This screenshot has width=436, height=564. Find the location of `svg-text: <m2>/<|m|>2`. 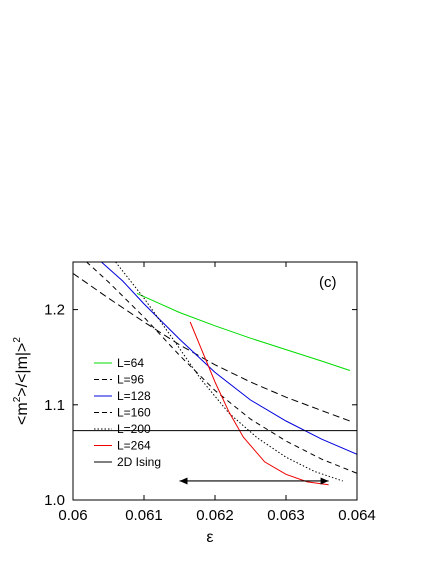

svg-text: <m2>/<|m|>2 is located at coordinates (21, 381).